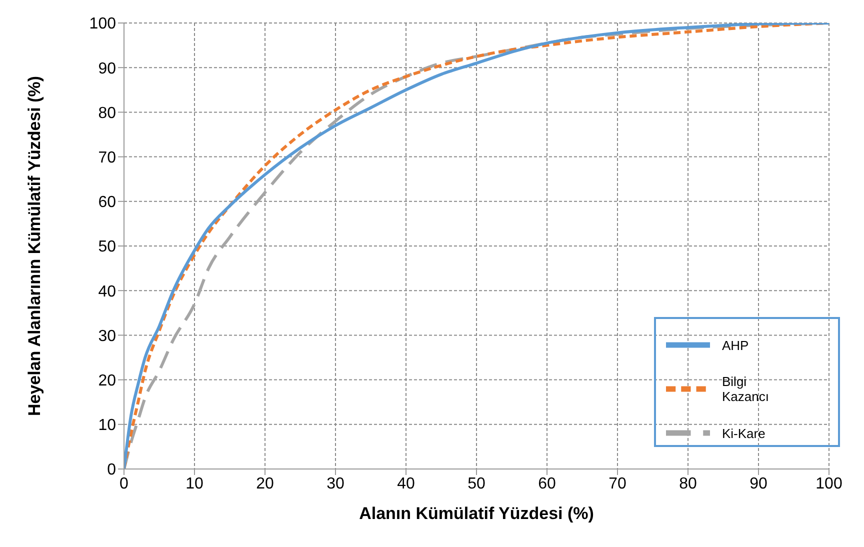 Image resolution: width=864 pixels, height=547 pixels. Describe the element at coordinates (107, 157) in the screenshot. I see `y-tick-label: 70` at that location.